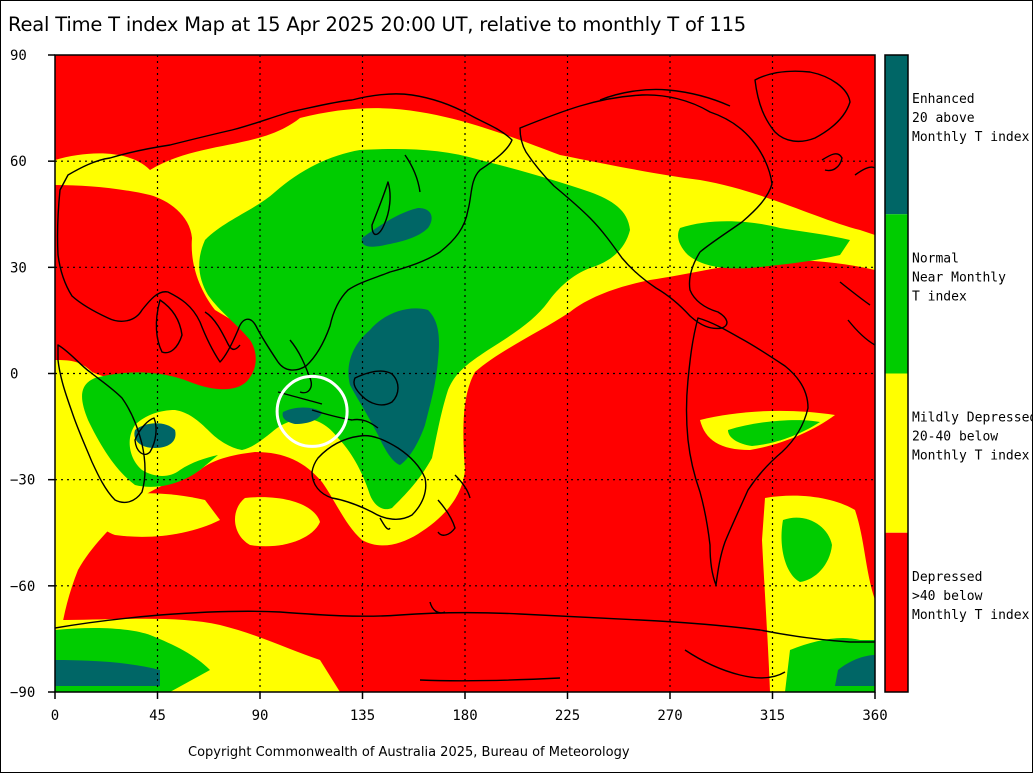  Describe the element at coordinates (567, 716) in the screenshot. I see `x-tick-label: 225` at that location.